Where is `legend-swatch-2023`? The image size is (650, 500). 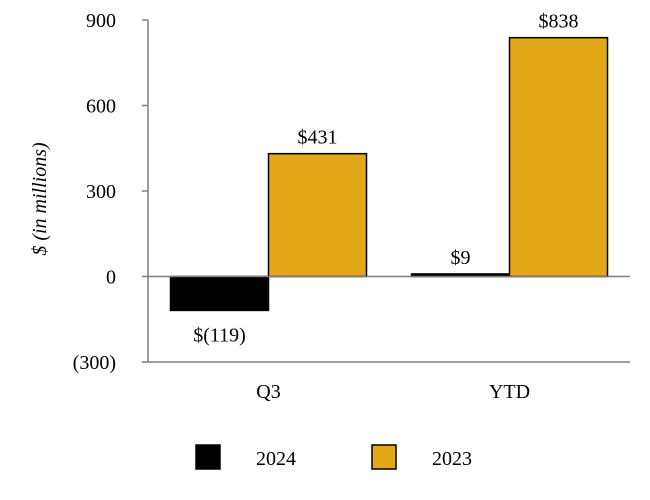
legend-swatch-2023 is located at coordinates (384, 457).